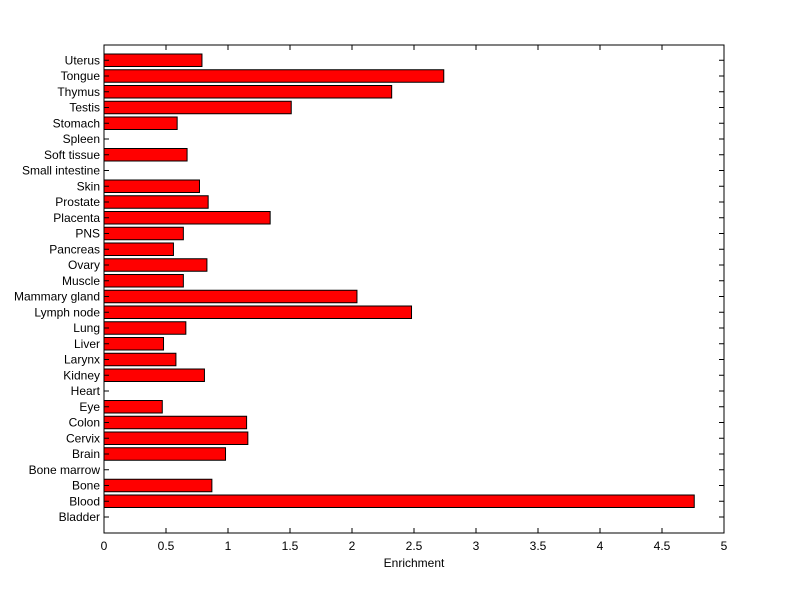 The height and width of the screenshot is (599, 800). I want to click on x-tick-label: 1.5, so click(290, 546).